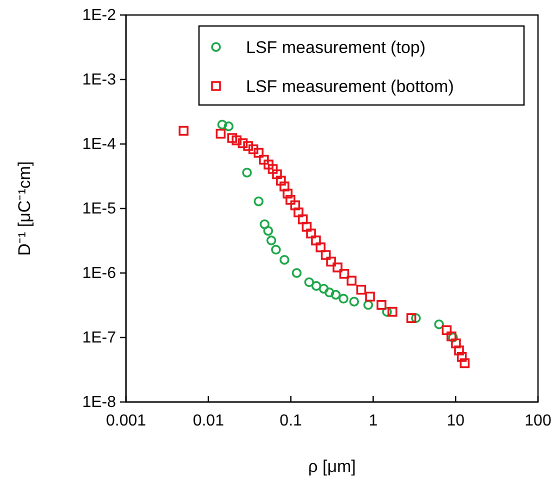 The image size is (555, 485). Describe the element at coordinates (208, 421) in the screenshot. I see `x-tick-label: 0.01` at that location.